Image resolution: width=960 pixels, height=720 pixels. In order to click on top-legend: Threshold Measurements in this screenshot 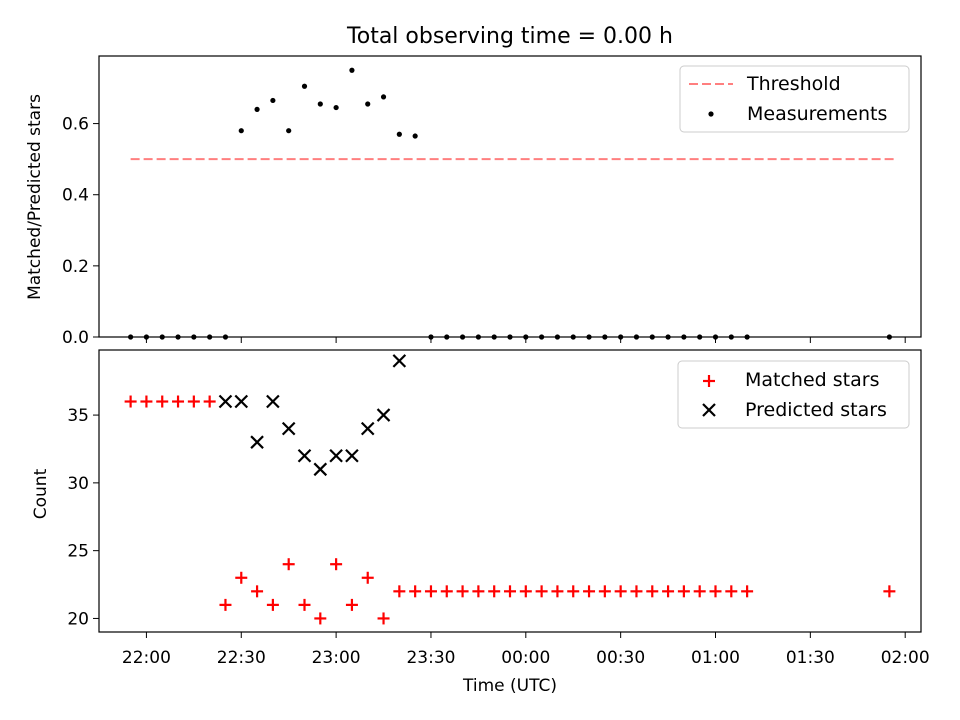, I will do `click(794, 99)`.